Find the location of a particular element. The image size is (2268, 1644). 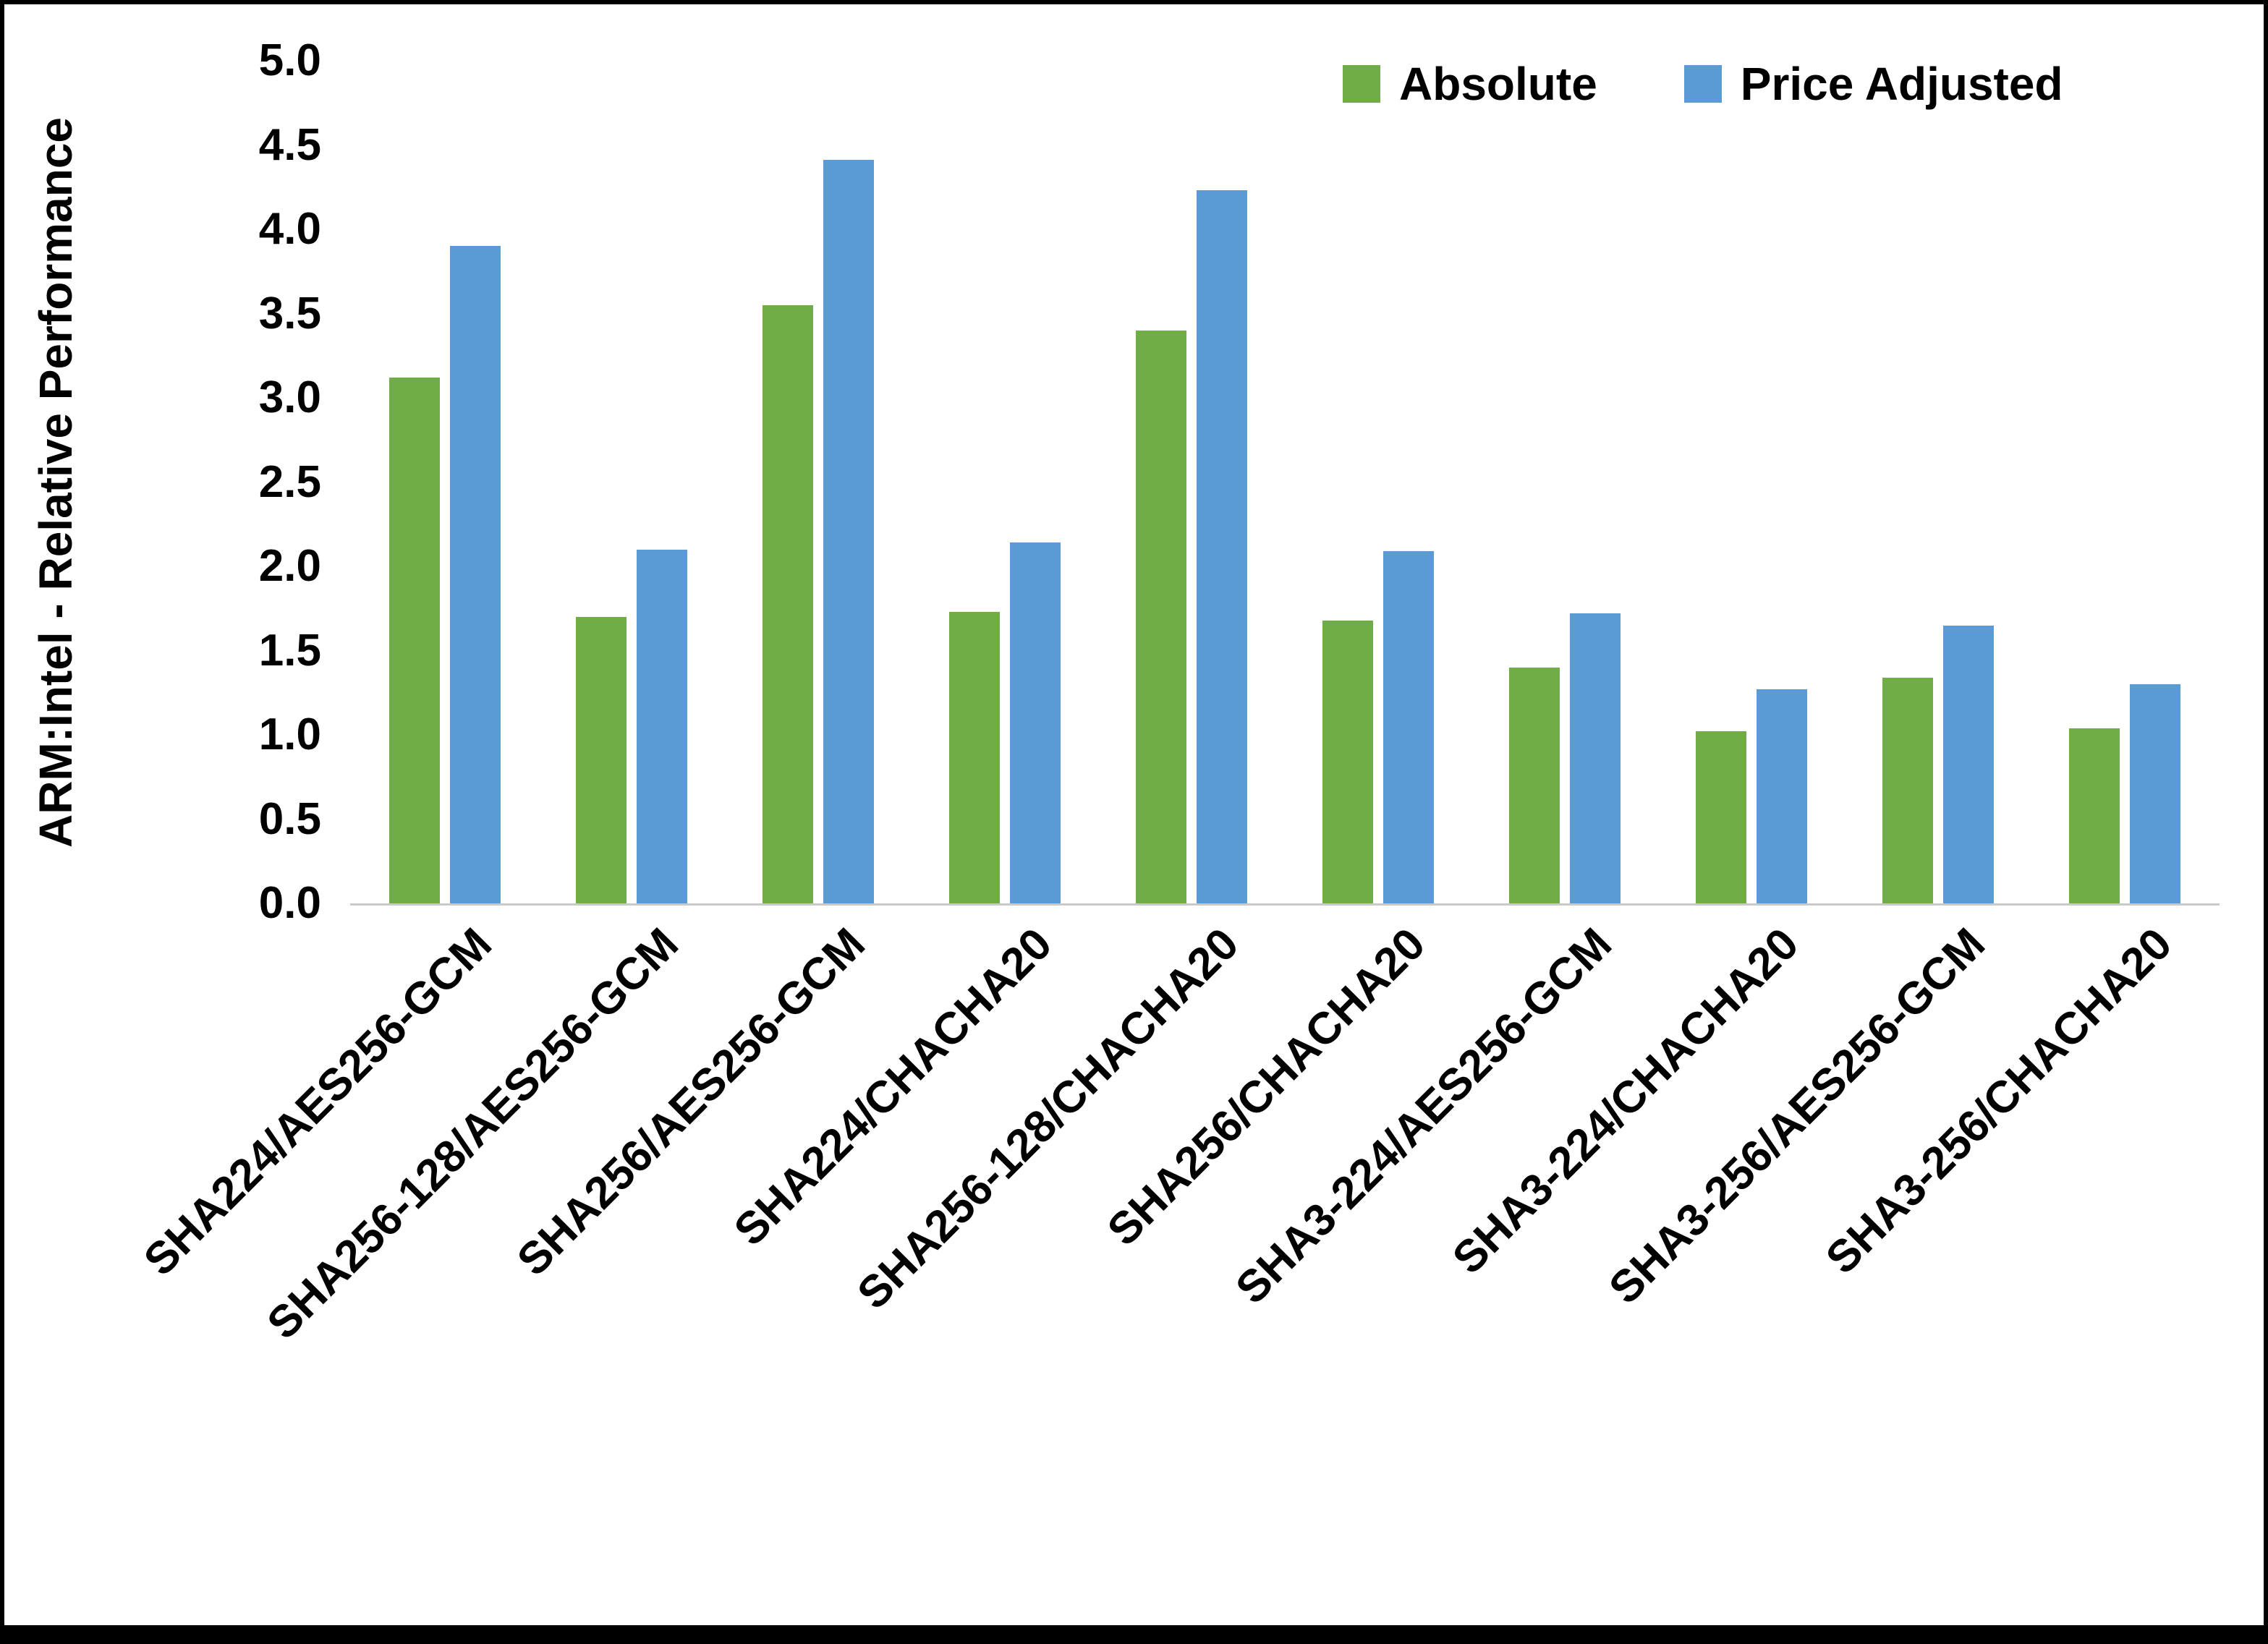

y-tick-label: 2.0 is located at coordinates (289, 566).